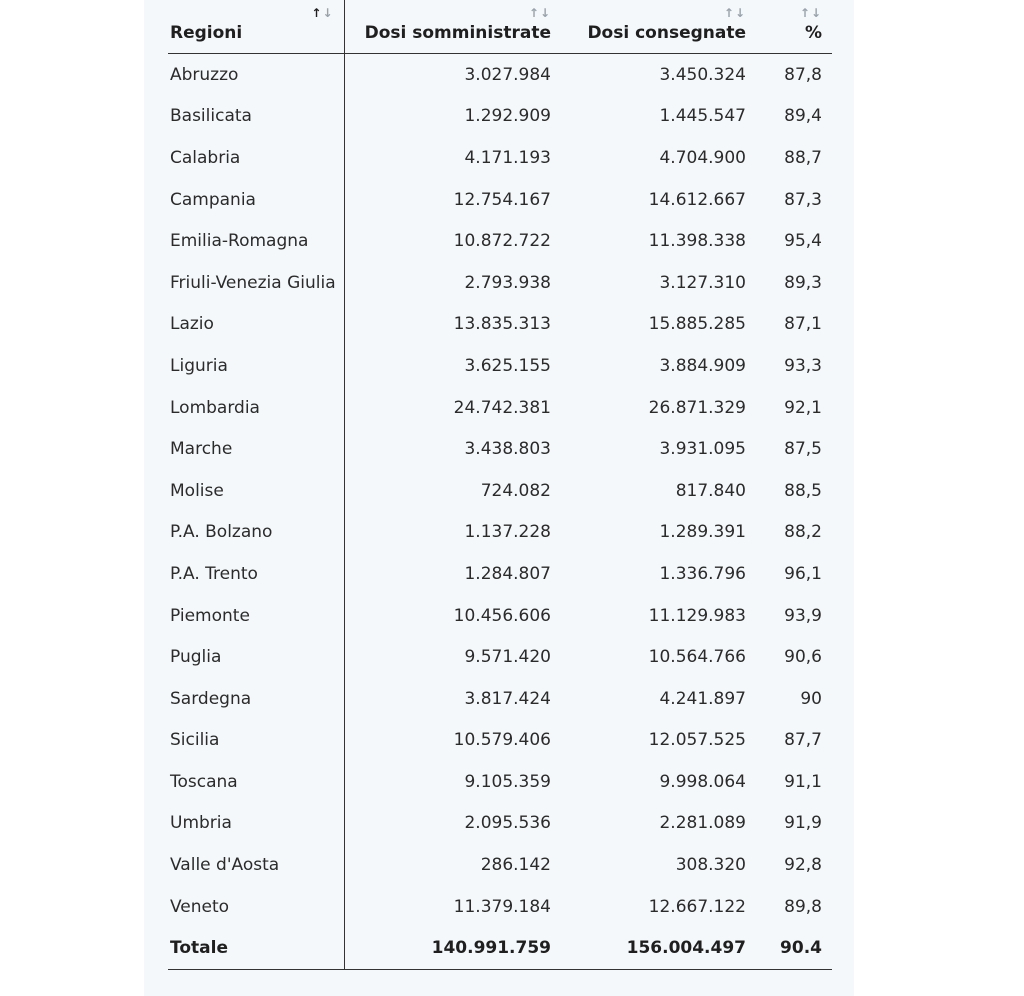 This screenshot has width=1024, height=996. Describe the element at coordinates (256, 823) in the screenshot. I see `cell-region: Umbria` at that location.